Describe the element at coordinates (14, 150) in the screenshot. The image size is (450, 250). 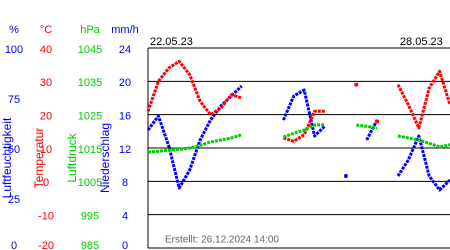
I see `y-tick-label: 50` at that location.